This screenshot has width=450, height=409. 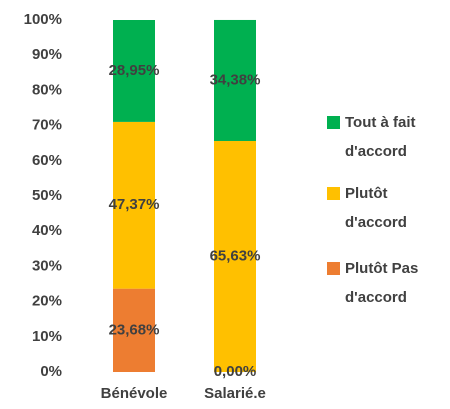 What do you see at coordinates (47, 230) in the screenshot?
I see `y-tick-label: 40%` at bounding box center [47, 230].